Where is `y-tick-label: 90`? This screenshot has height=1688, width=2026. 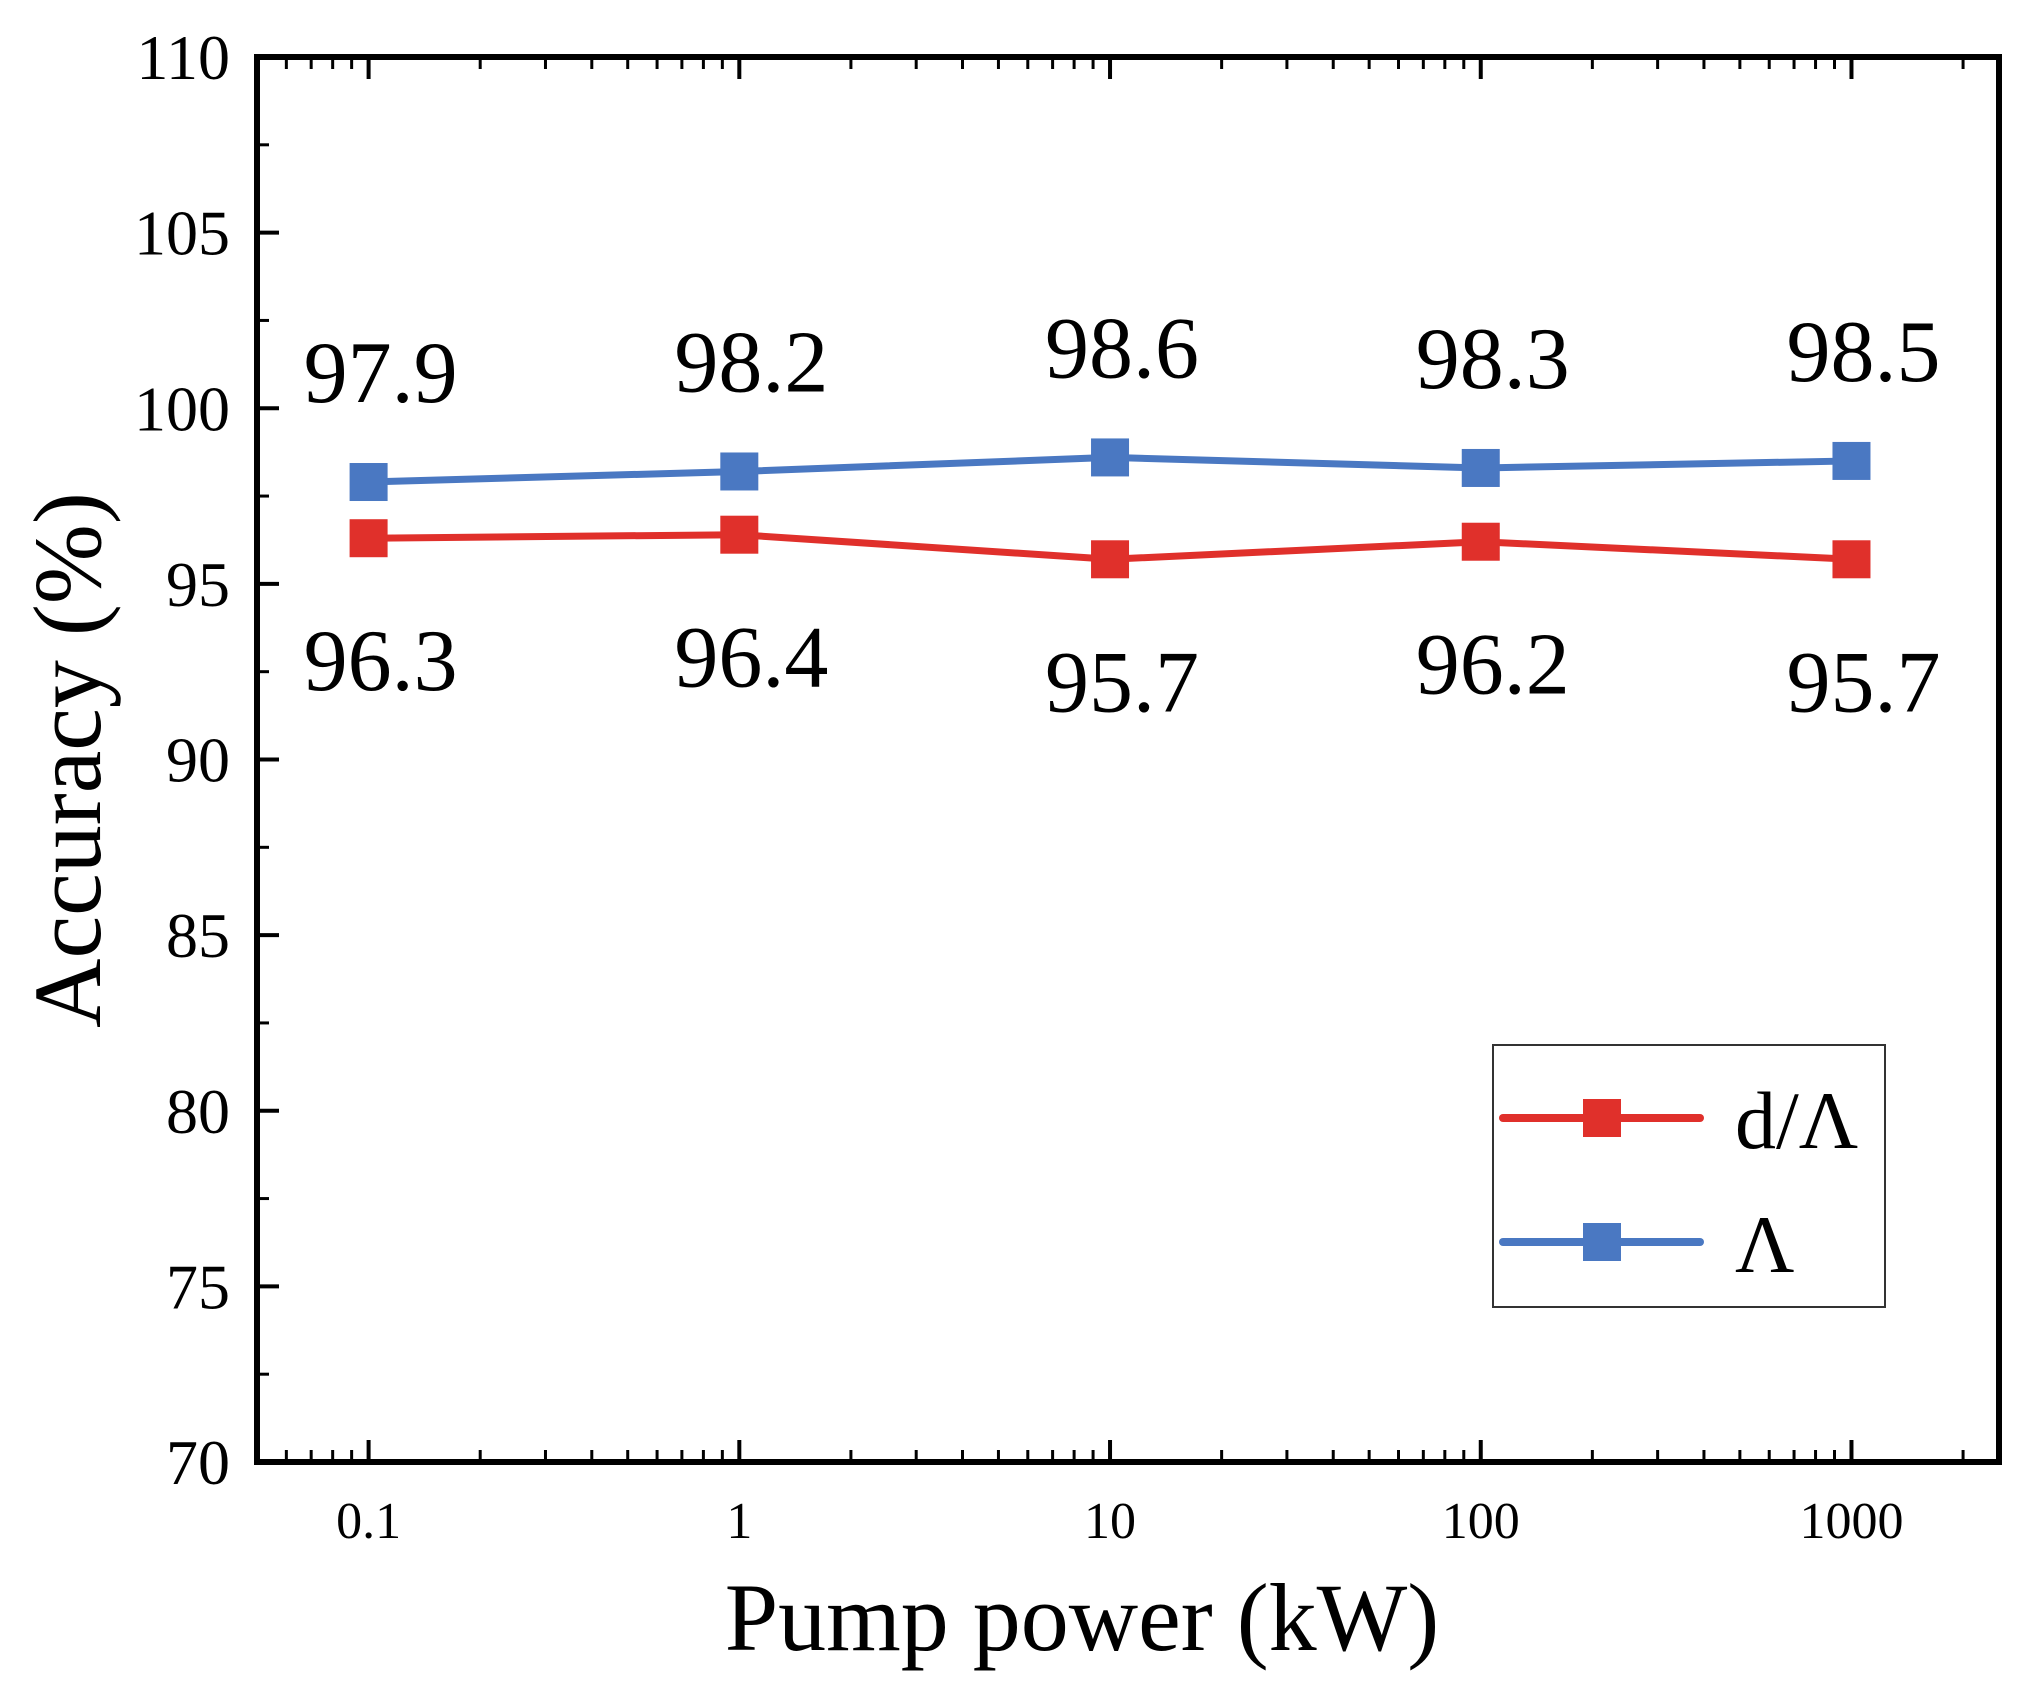 y-tick-label: 90 is located at coordinates (198, 760).